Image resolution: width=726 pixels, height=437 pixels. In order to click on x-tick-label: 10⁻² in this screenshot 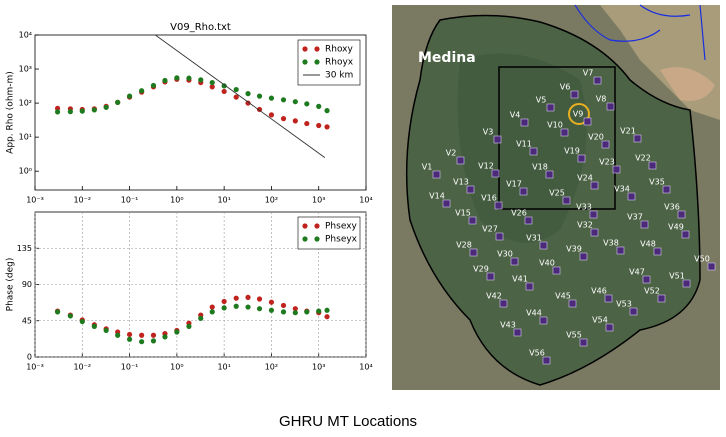, I will do `click(82, 200)`.